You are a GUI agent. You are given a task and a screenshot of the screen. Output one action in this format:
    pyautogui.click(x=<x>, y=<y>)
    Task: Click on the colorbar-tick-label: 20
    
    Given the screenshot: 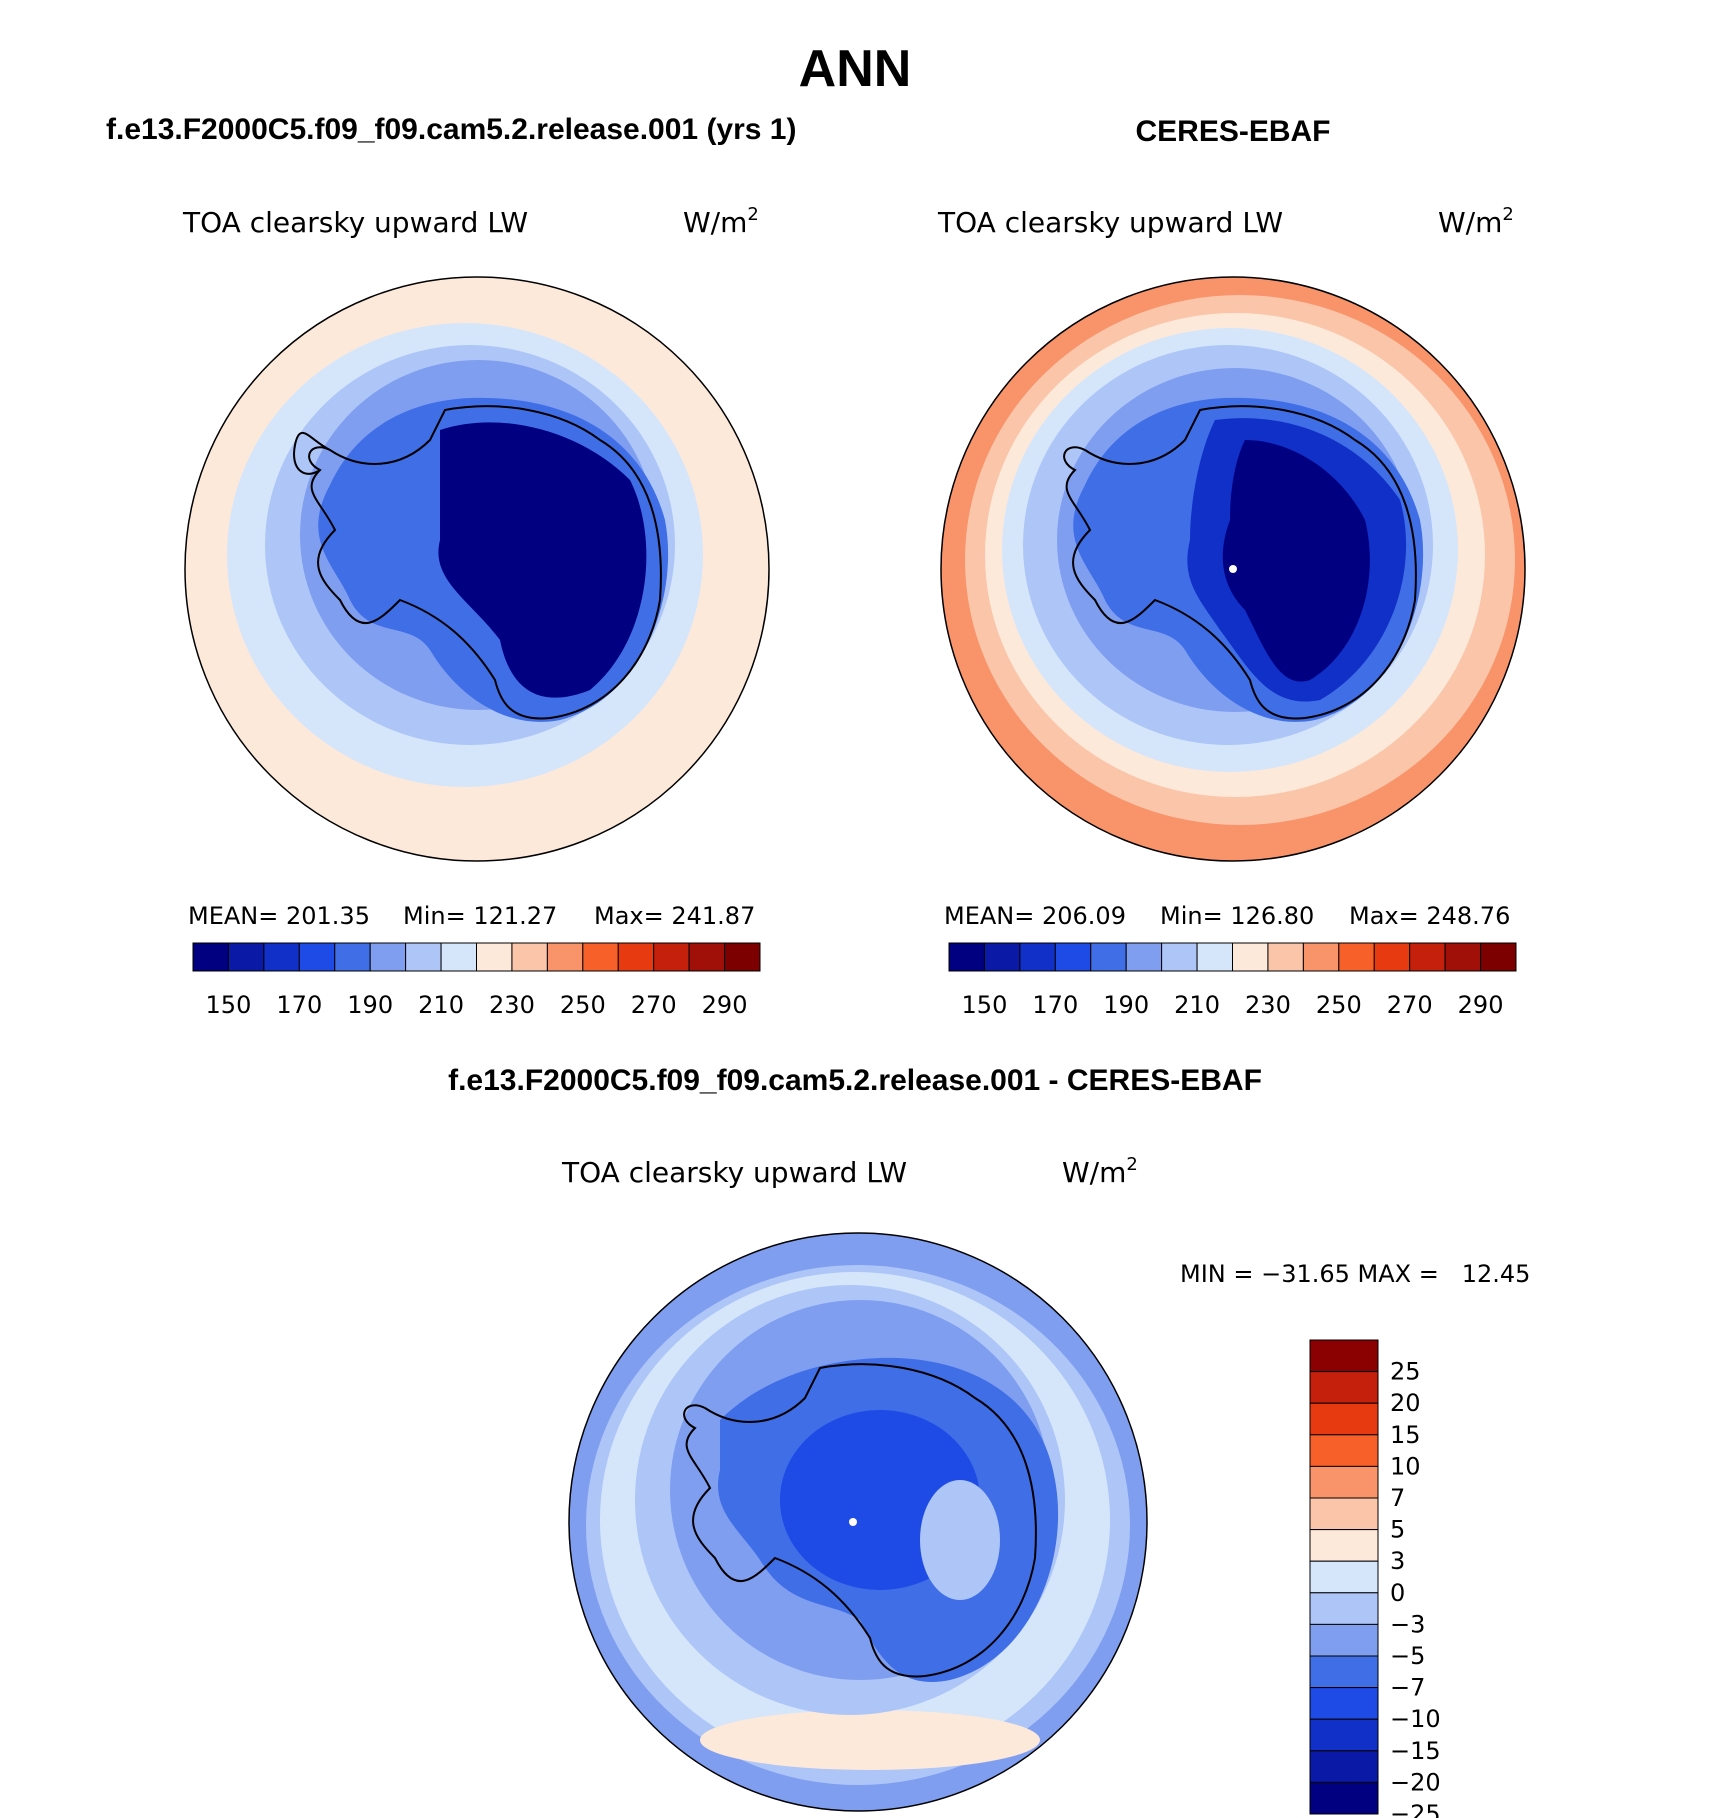 What is the action you would take?
    pyautogui.click(x=1405, y=1403)
    